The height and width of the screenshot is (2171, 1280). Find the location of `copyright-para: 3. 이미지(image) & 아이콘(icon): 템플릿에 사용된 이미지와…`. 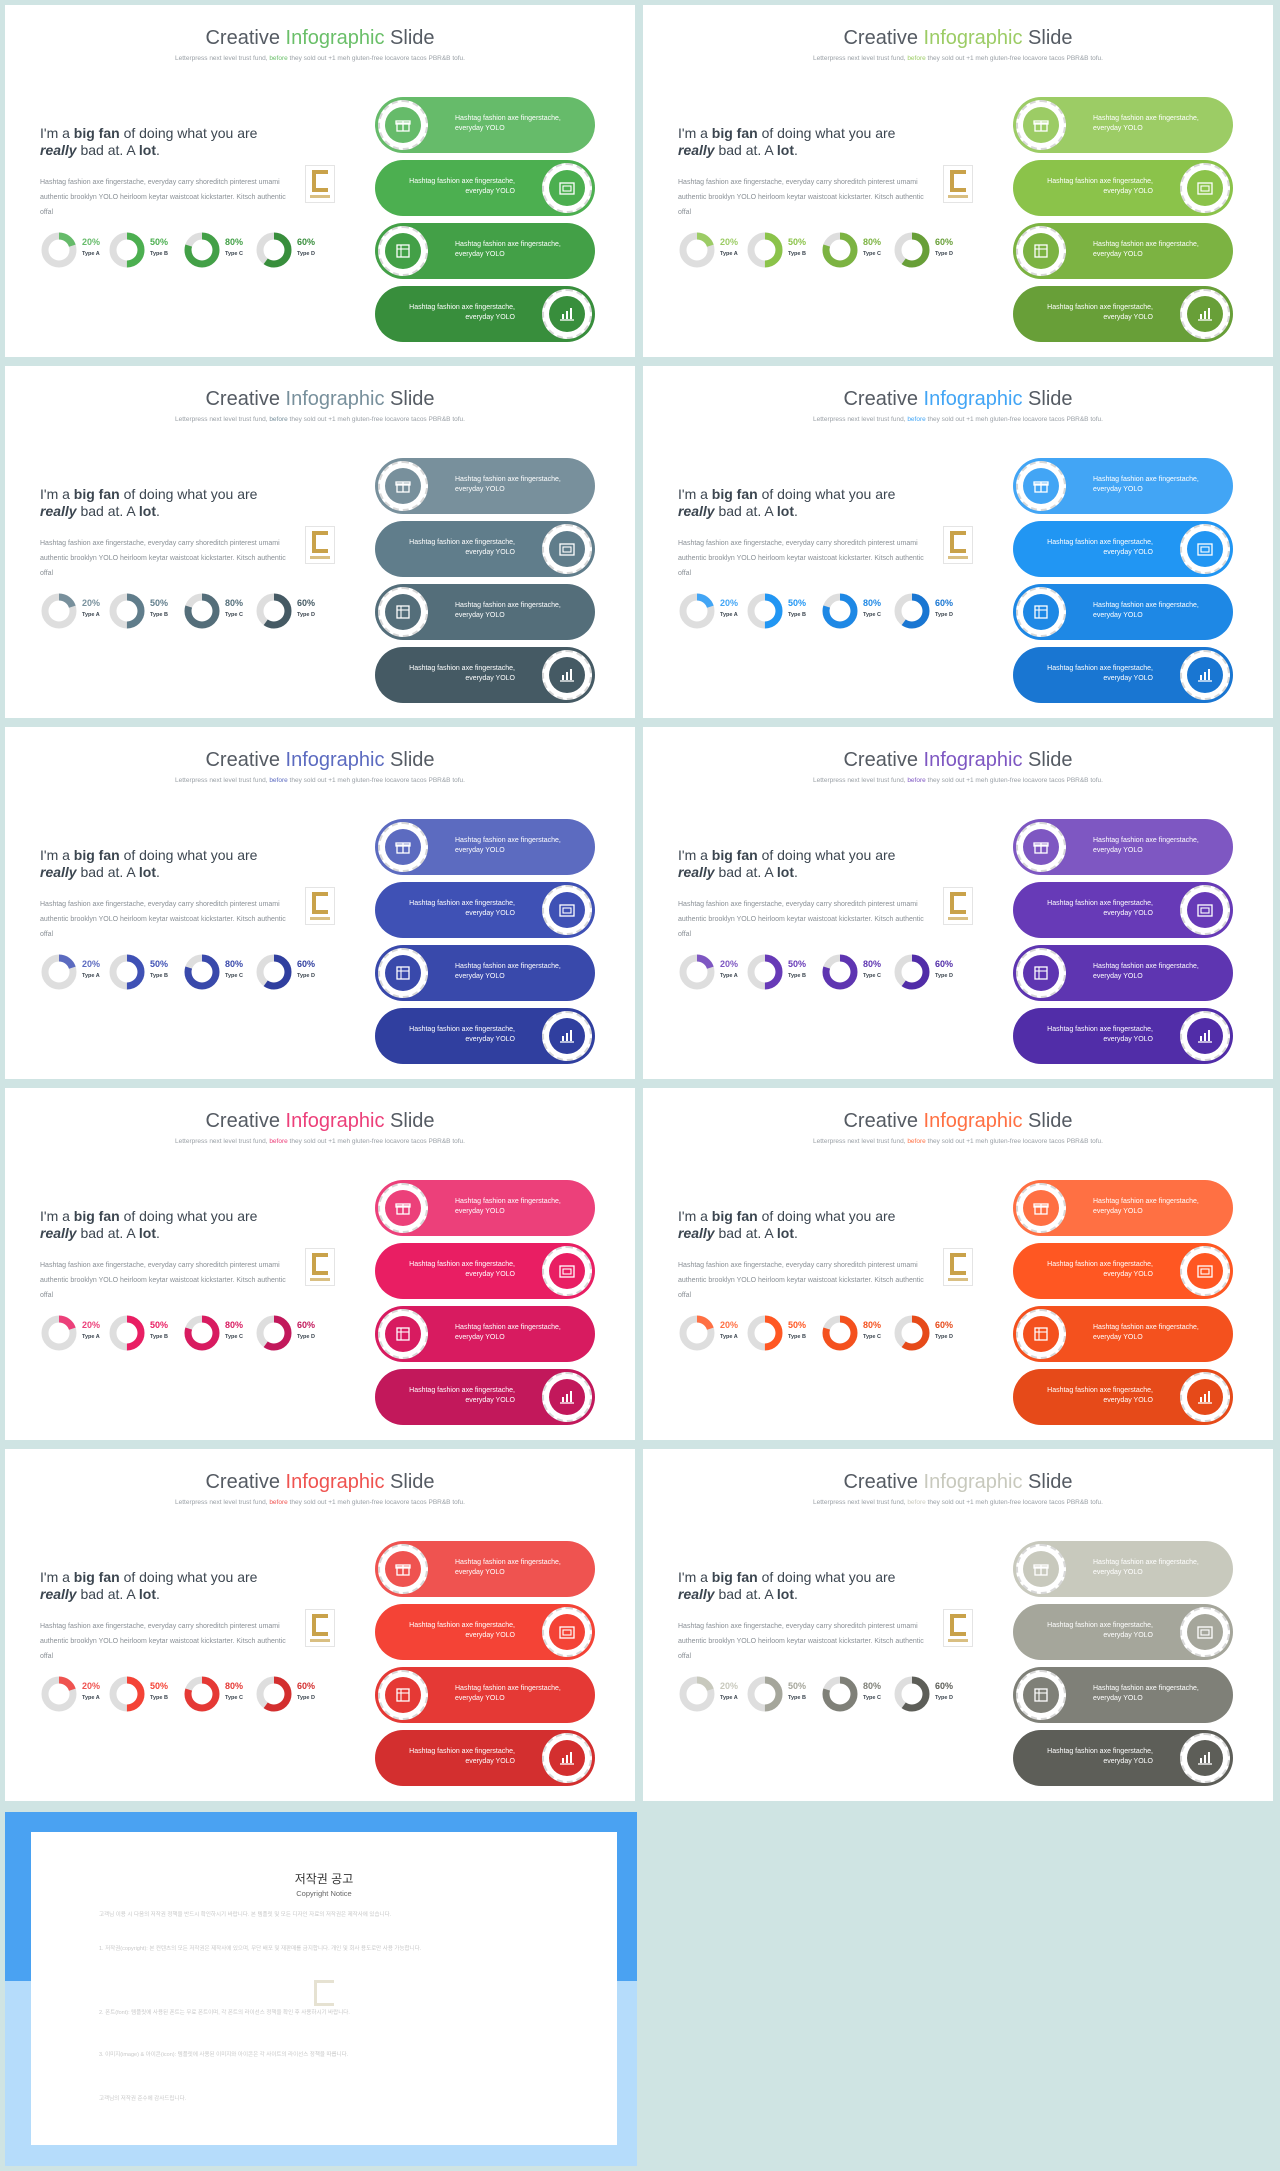

copyright-para: 3. 이미지(image) & 아이콘(icon): 템플릿에 사용된 이미지와… is located at coordinates (224, 2055).